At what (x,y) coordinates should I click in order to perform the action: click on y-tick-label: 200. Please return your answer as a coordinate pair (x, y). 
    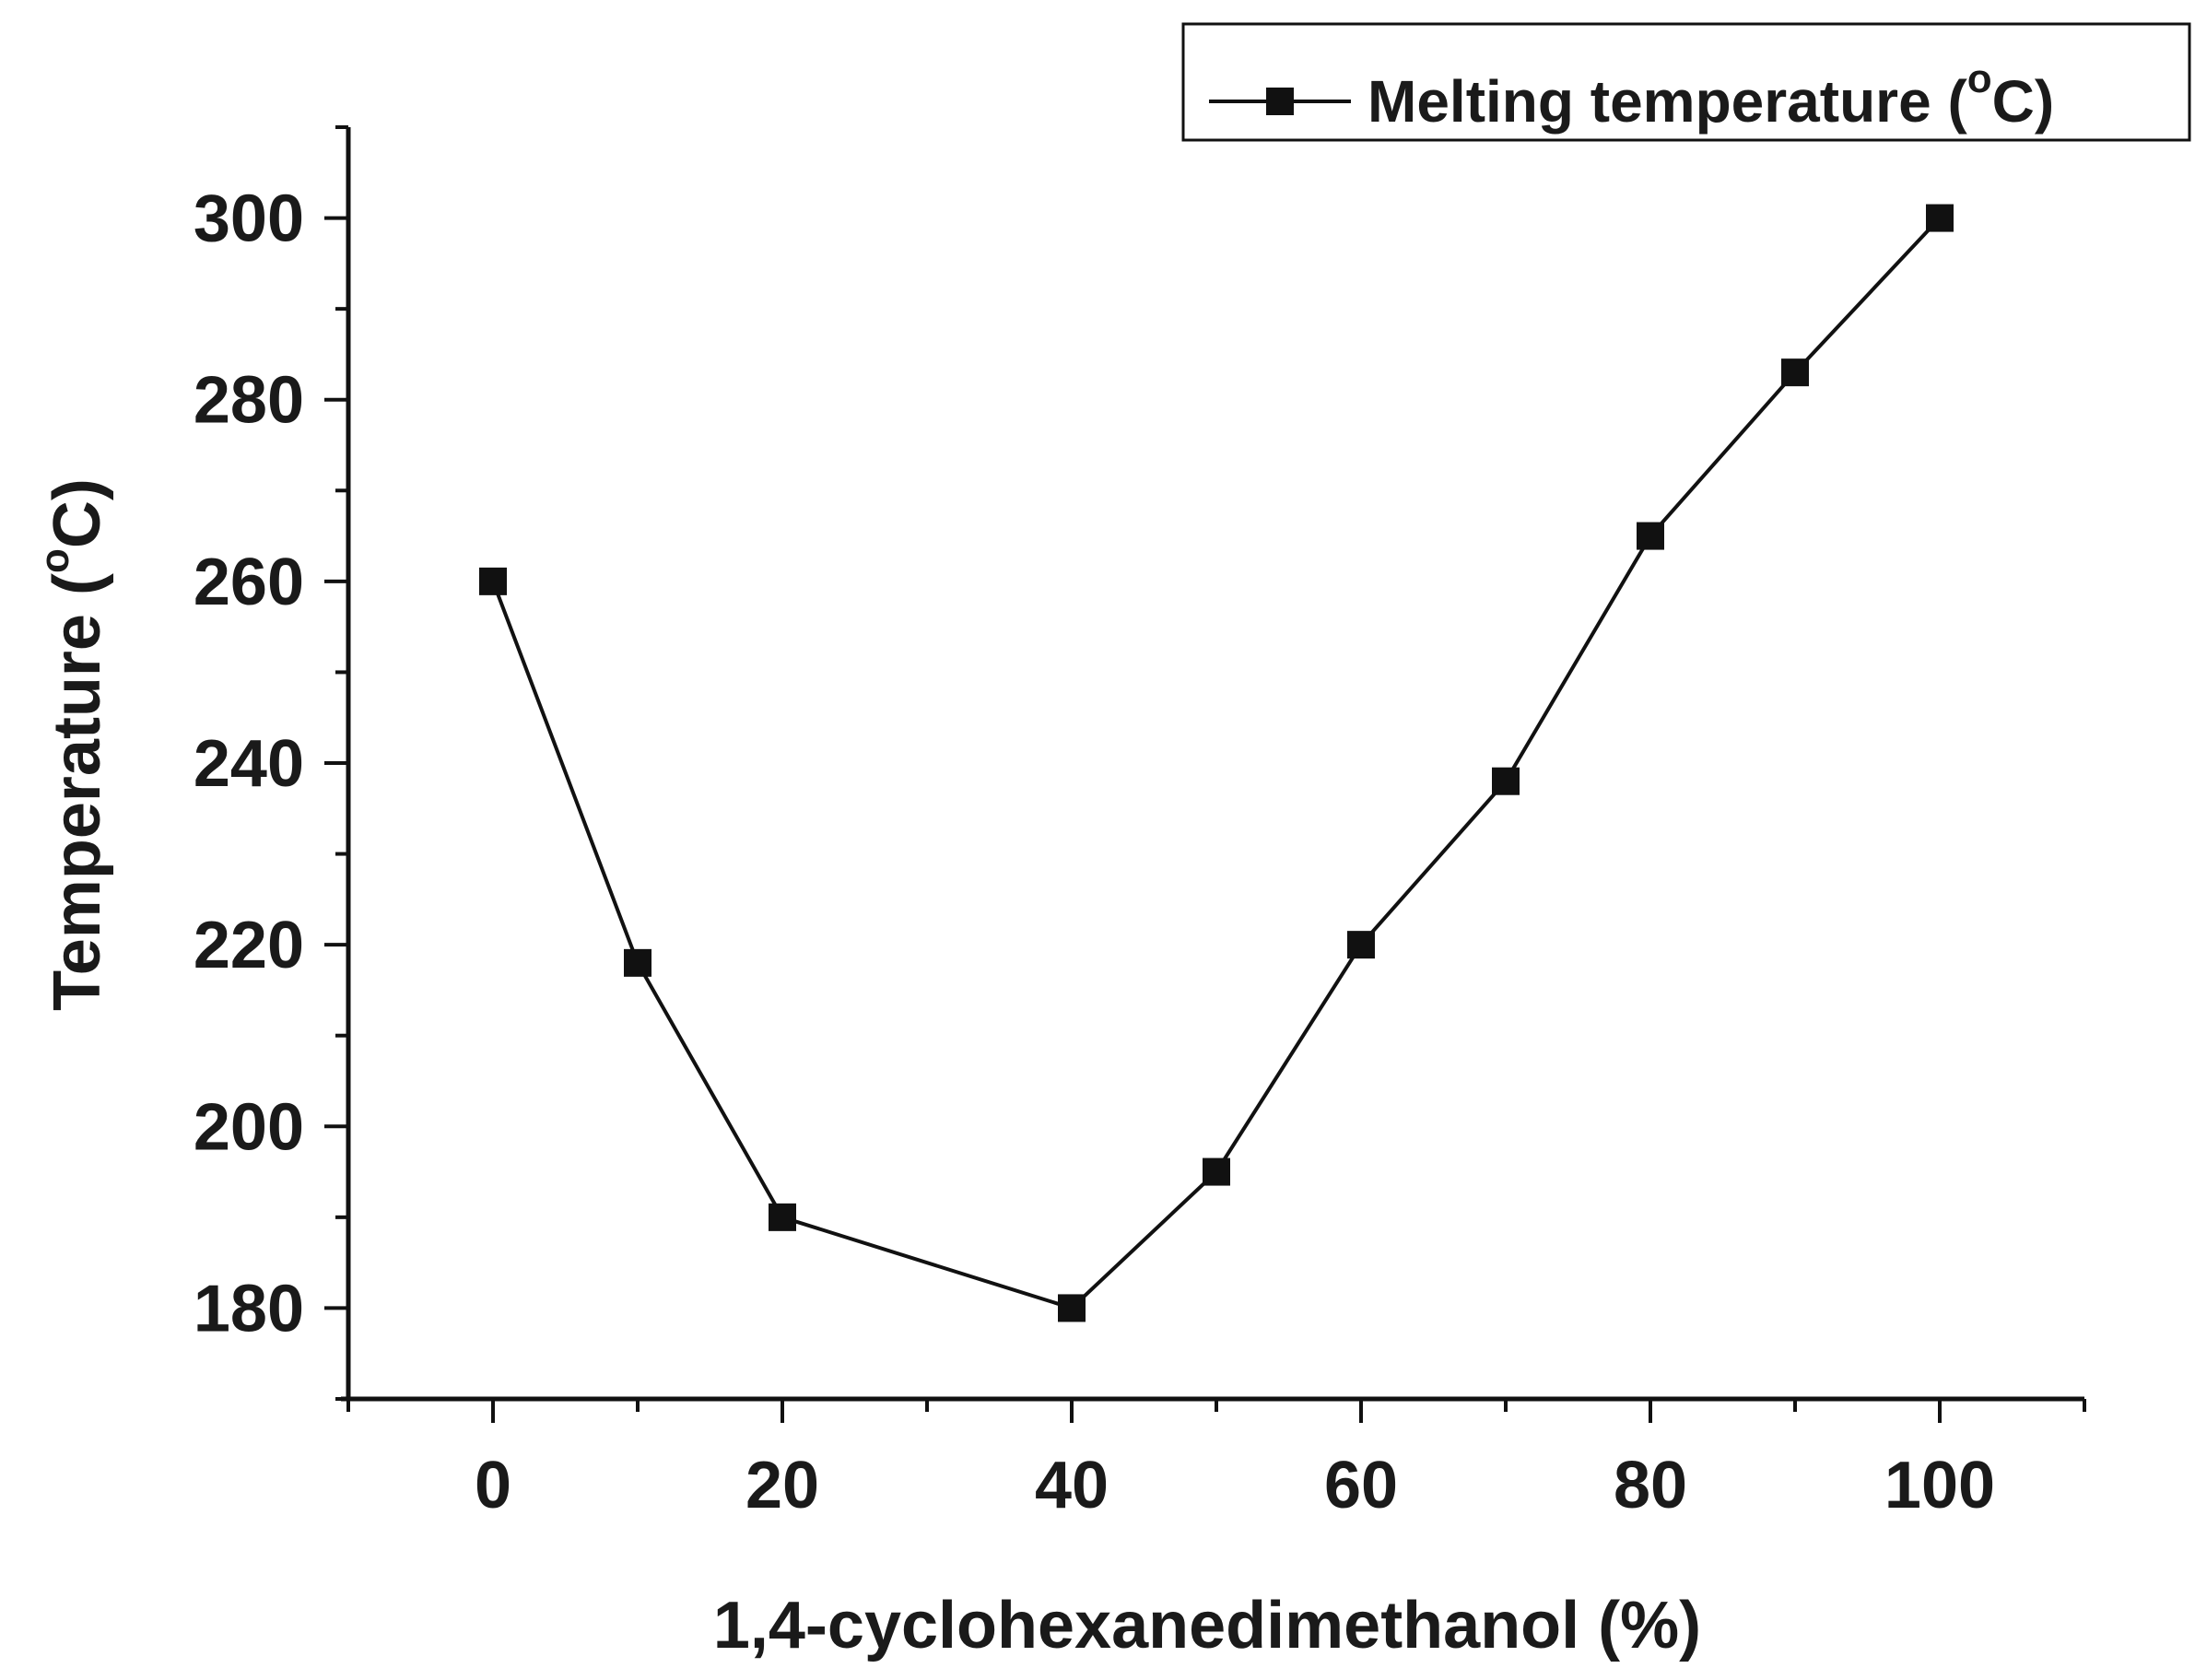
    Looking at the image, I should click on (249, 1127).